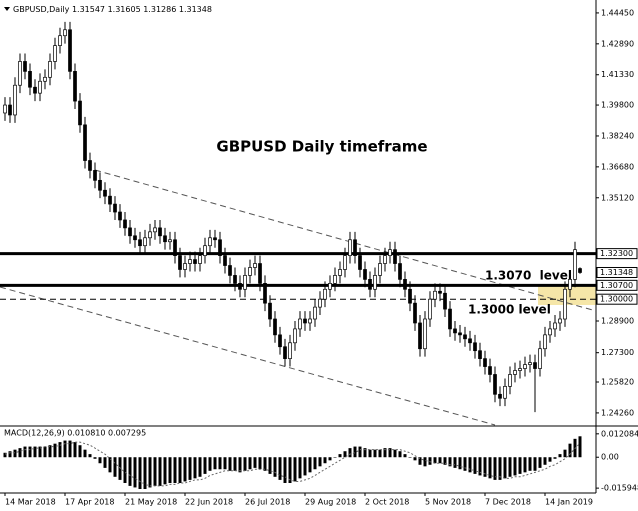  What do you see at coordinates (7, 9) in the screenshot?
I see `menu-icon` at bounding box center [7, 9].